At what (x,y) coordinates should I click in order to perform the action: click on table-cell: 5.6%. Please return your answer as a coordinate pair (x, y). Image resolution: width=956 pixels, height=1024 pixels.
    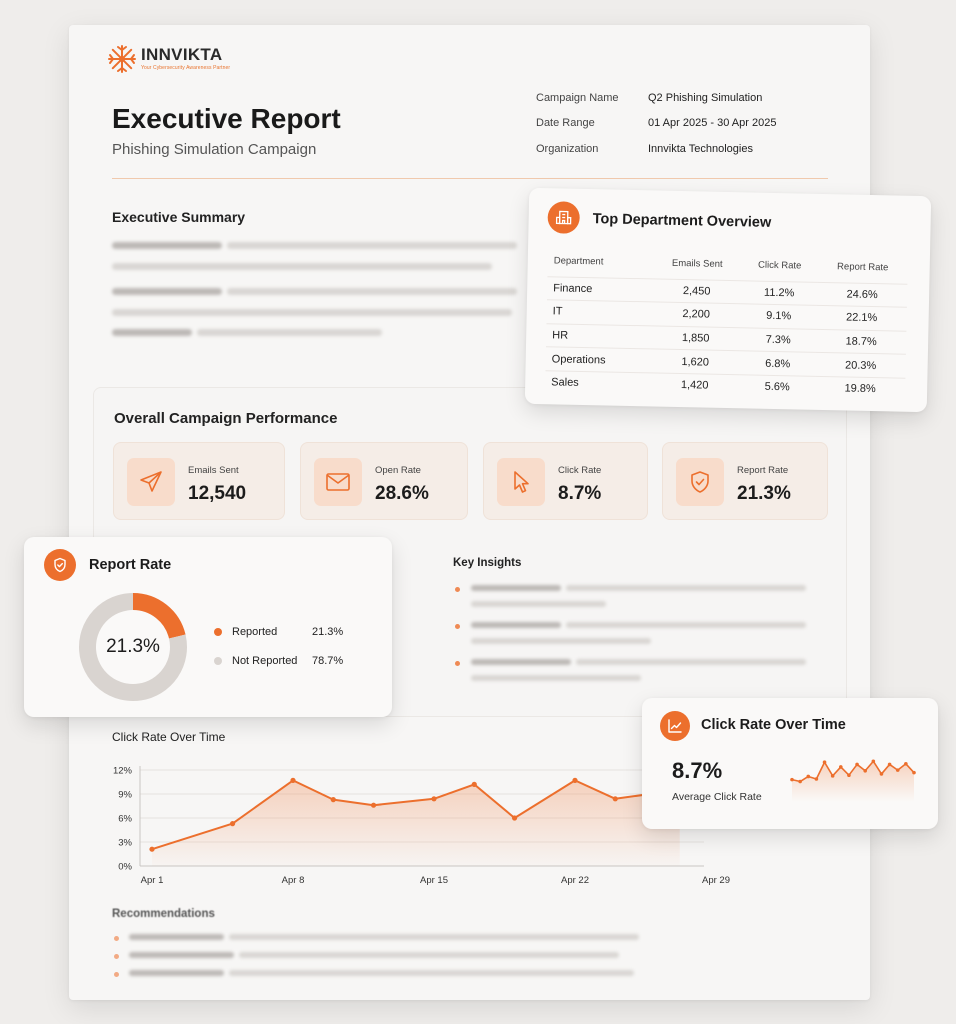
    Looking at the image, I should click on (777, 387).